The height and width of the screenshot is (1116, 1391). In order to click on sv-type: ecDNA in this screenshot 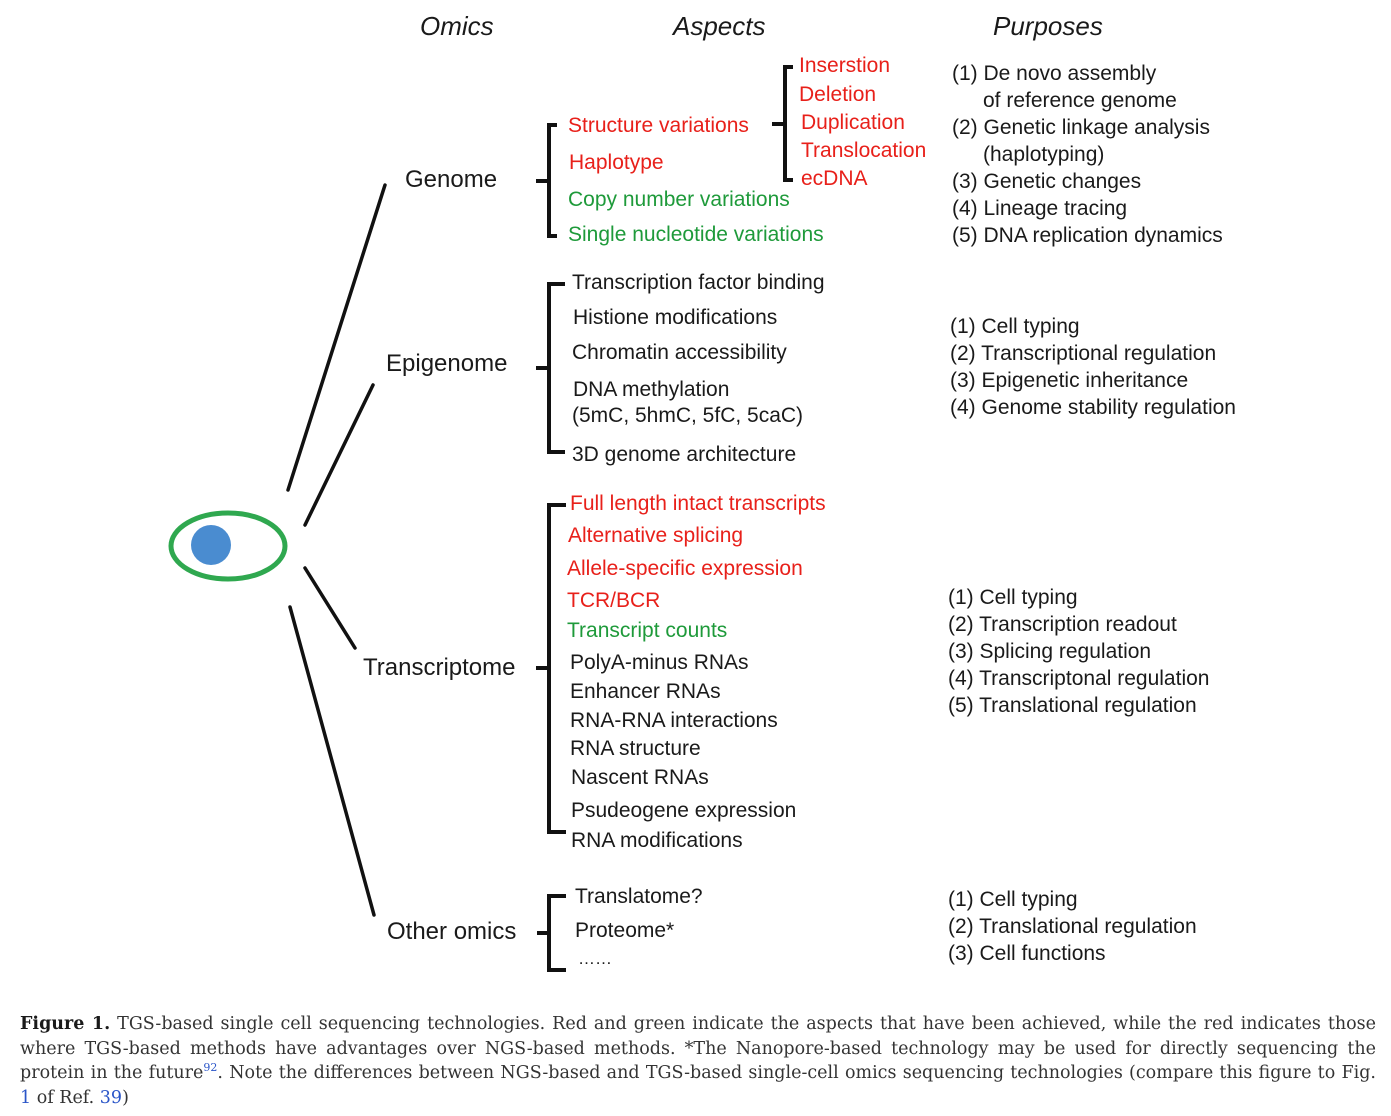, I will do `click(834, 178)`.